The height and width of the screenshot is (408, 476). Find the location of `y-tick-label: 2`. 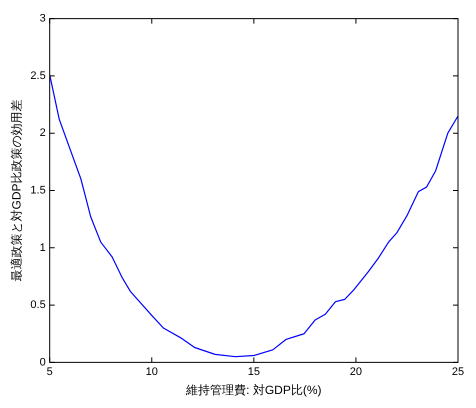

y-tick-label: 2 is located at coordinates (43, 133).